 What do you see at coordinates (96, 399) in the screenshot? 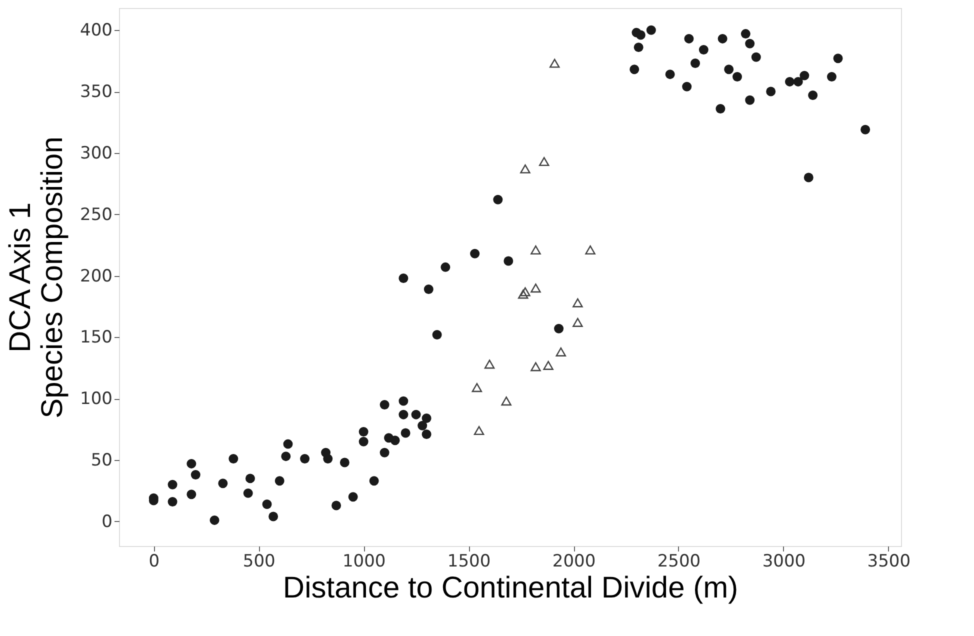
I see `y-tick-label: 100` at bounding box center [96, 399].